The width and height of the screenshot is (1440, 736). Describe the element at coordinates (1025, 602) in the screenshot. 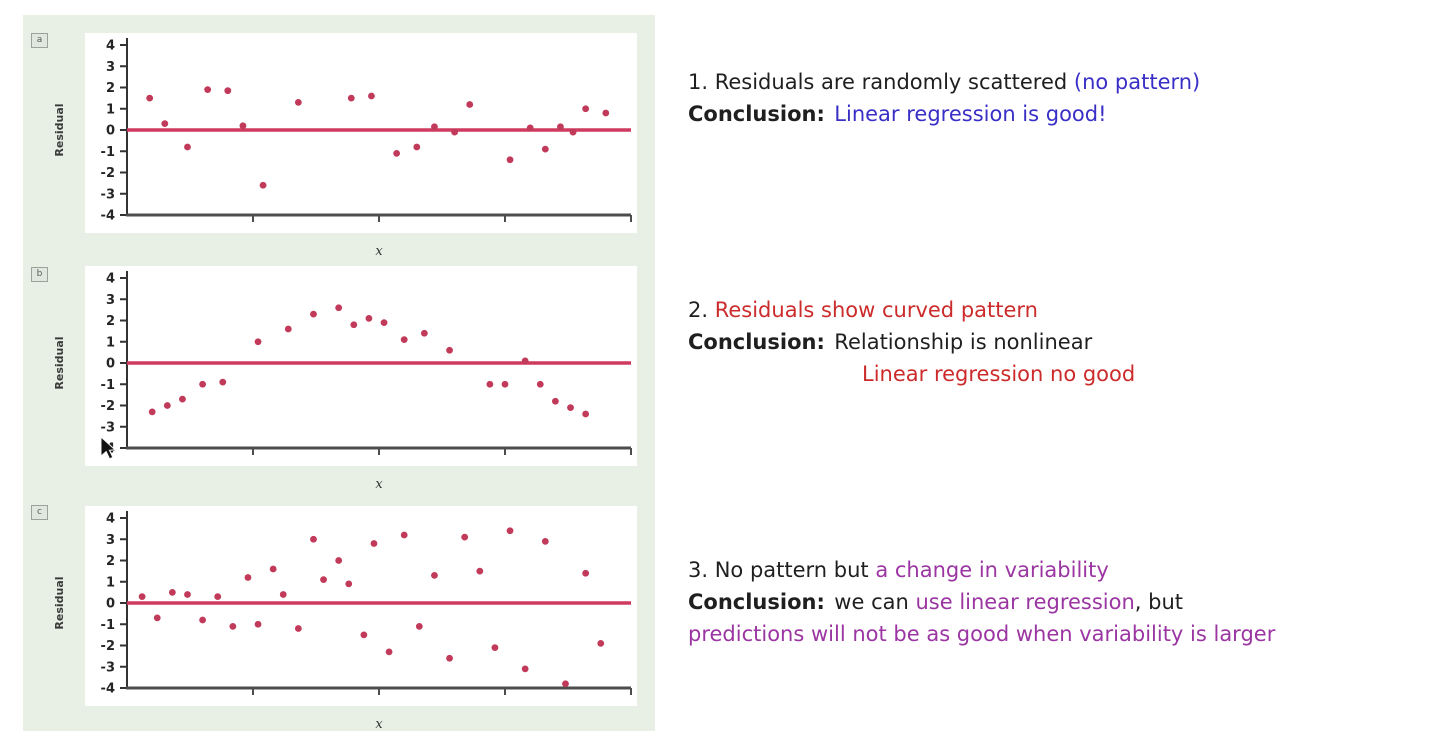

I see `note3-conclusion-highlight: use linear regression` at that location.